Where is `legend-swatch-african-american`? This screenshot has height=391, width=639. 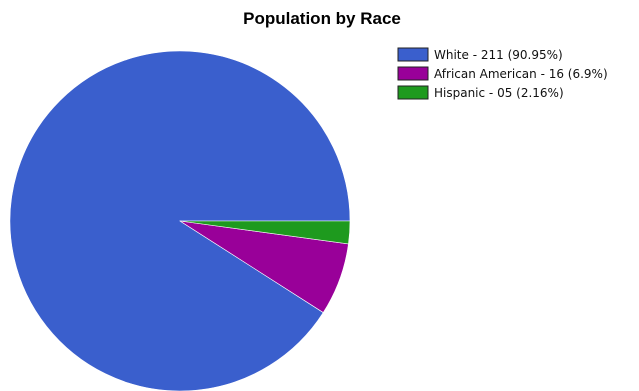
legend-swatch-african-american is located at coordinates (413, 73).